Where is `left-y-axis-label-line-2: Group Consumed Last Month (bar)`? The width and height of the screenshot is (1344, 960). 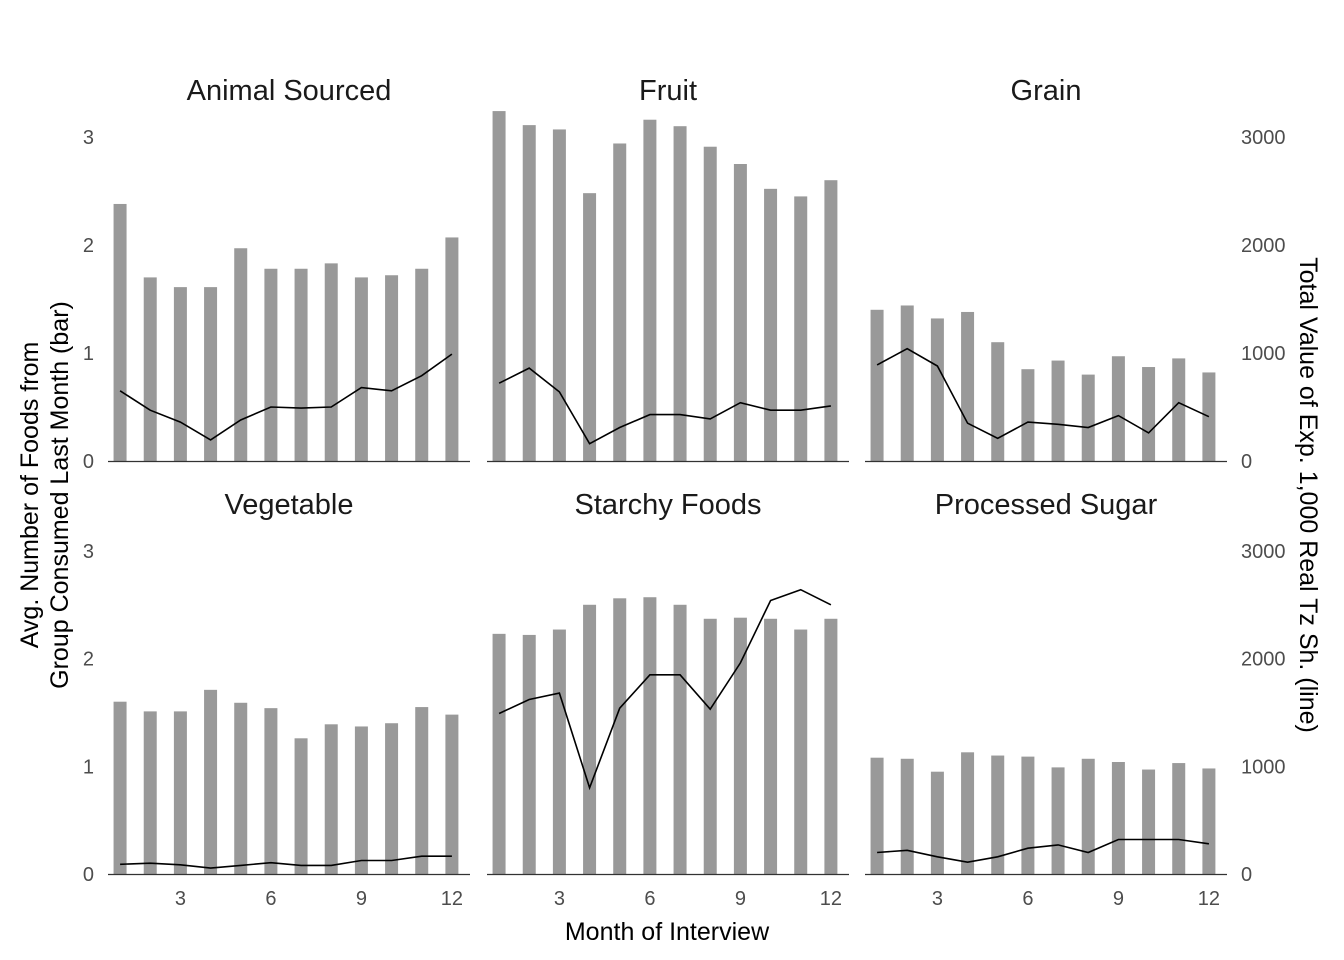
left-y-axis-label-line-2: Group Consumed Last Month (bar) is located at coordinates (60, 495).